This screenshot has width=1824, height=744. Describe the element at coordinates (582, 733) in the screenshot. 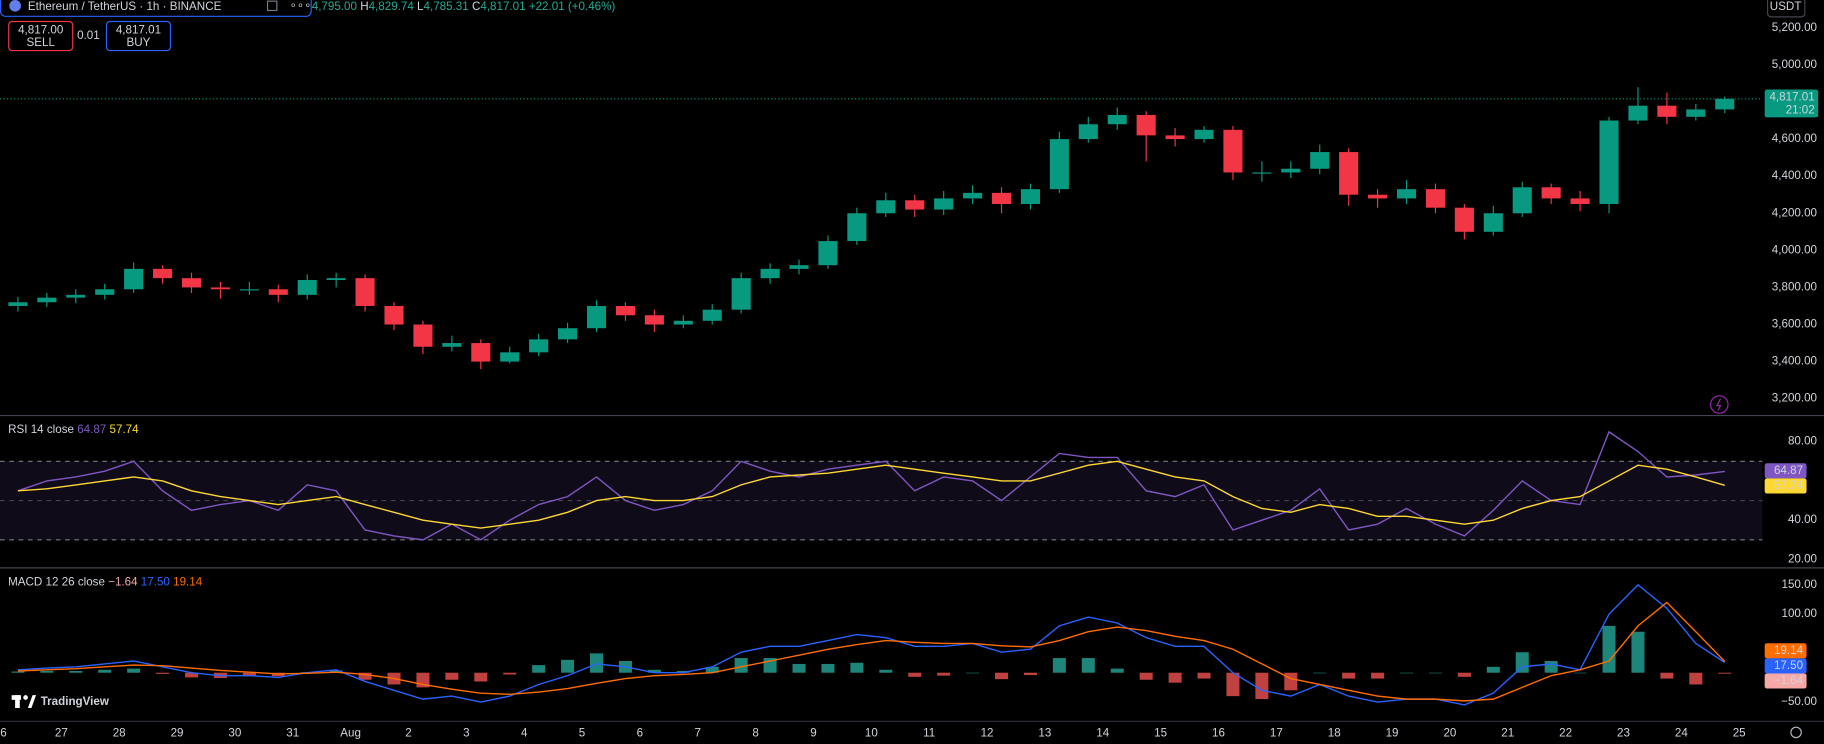

I see `x-tick-label: 5` at that location.